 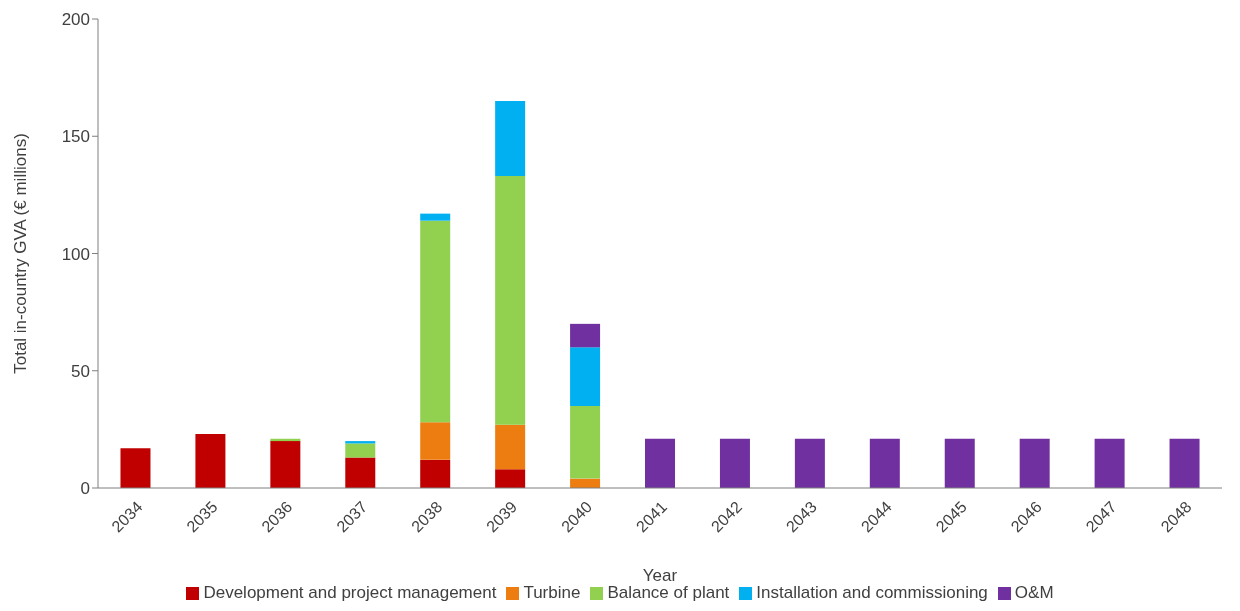 What do you see at coordinates (660, 575) in the screenshot?
I see `x-axis-title: Year` at bounding box center [660, 575].